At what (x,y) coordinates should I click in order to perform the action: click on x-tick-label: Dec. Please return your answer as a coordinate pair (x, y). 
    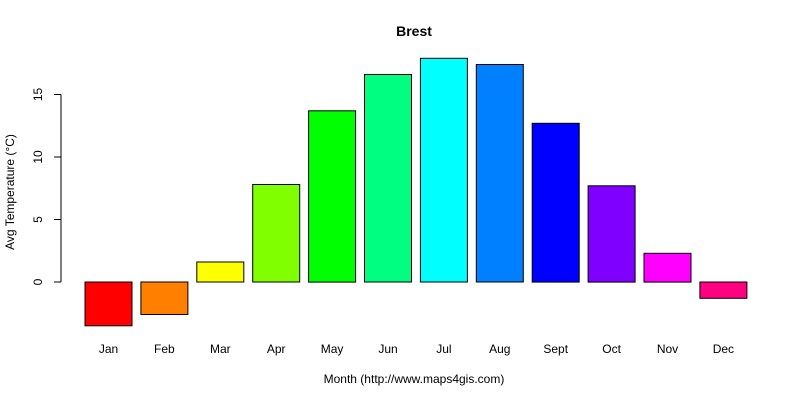
    Looking at the image, I should click on (723, 349).